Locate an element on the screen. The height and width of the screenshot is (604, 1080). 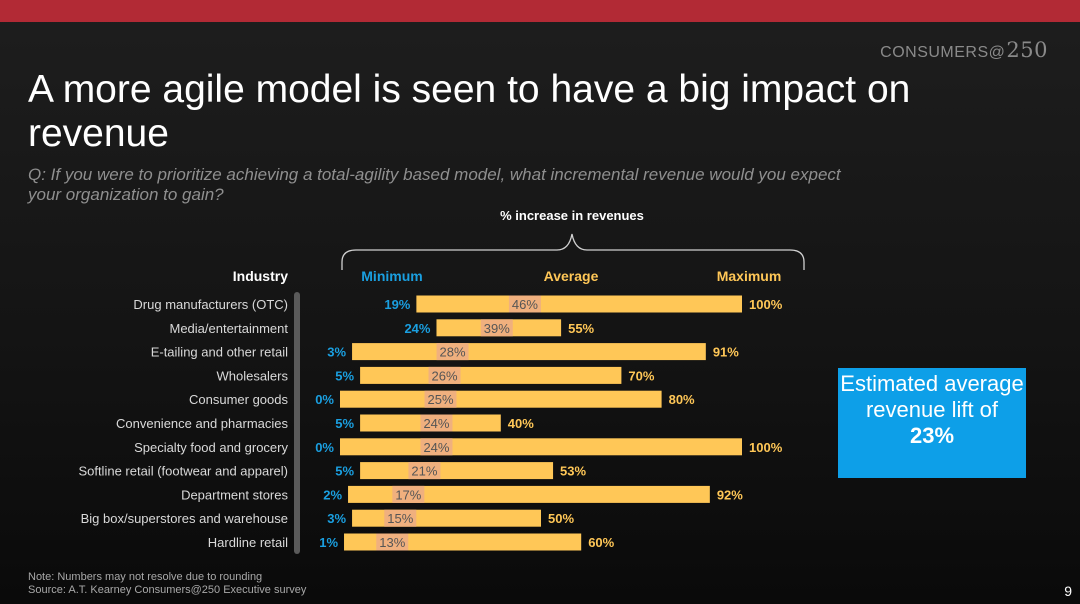
minimum-label: 24% is located at coordinates (417, 328).